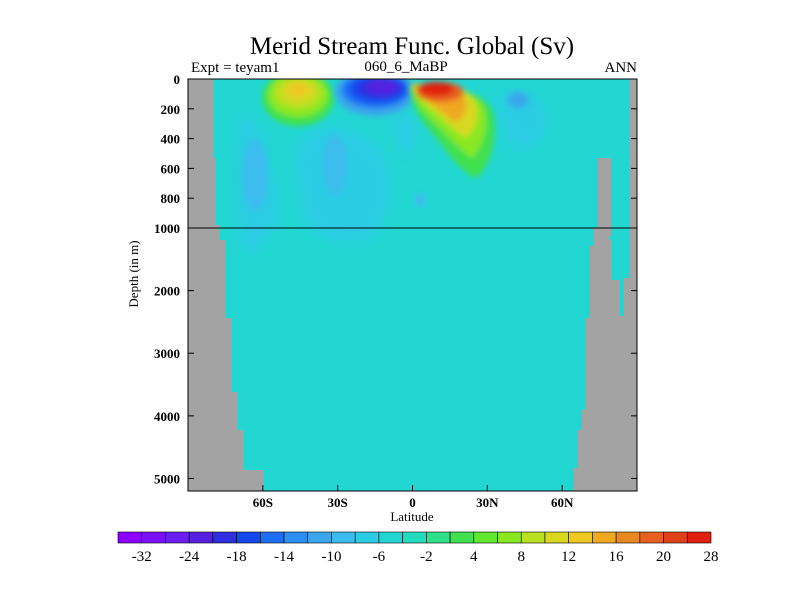 The image size is (800, 600). I want to click on y-tick-label-8: 4000, so click(167, 416).